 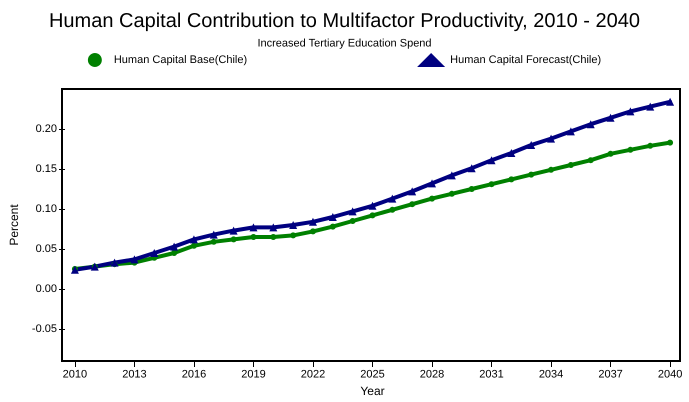 I want to click on x-tick-label: 2016, so click(x=194, y=374).